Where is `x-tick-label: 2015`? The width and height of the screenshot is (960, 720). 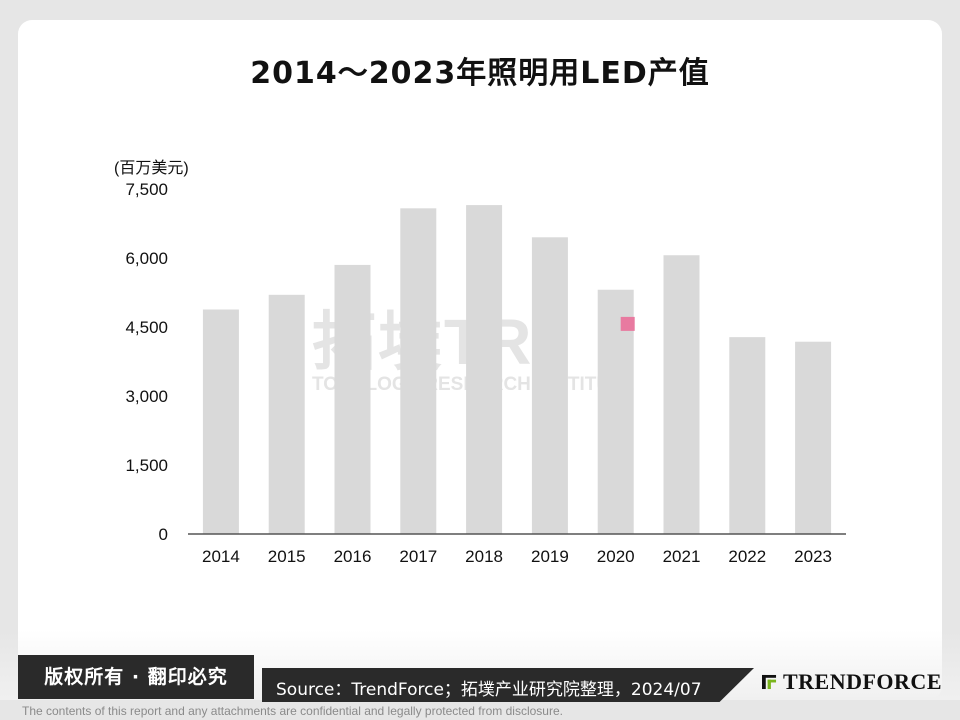
x-tick-label: 2015 is located at coordinates (287, 556).